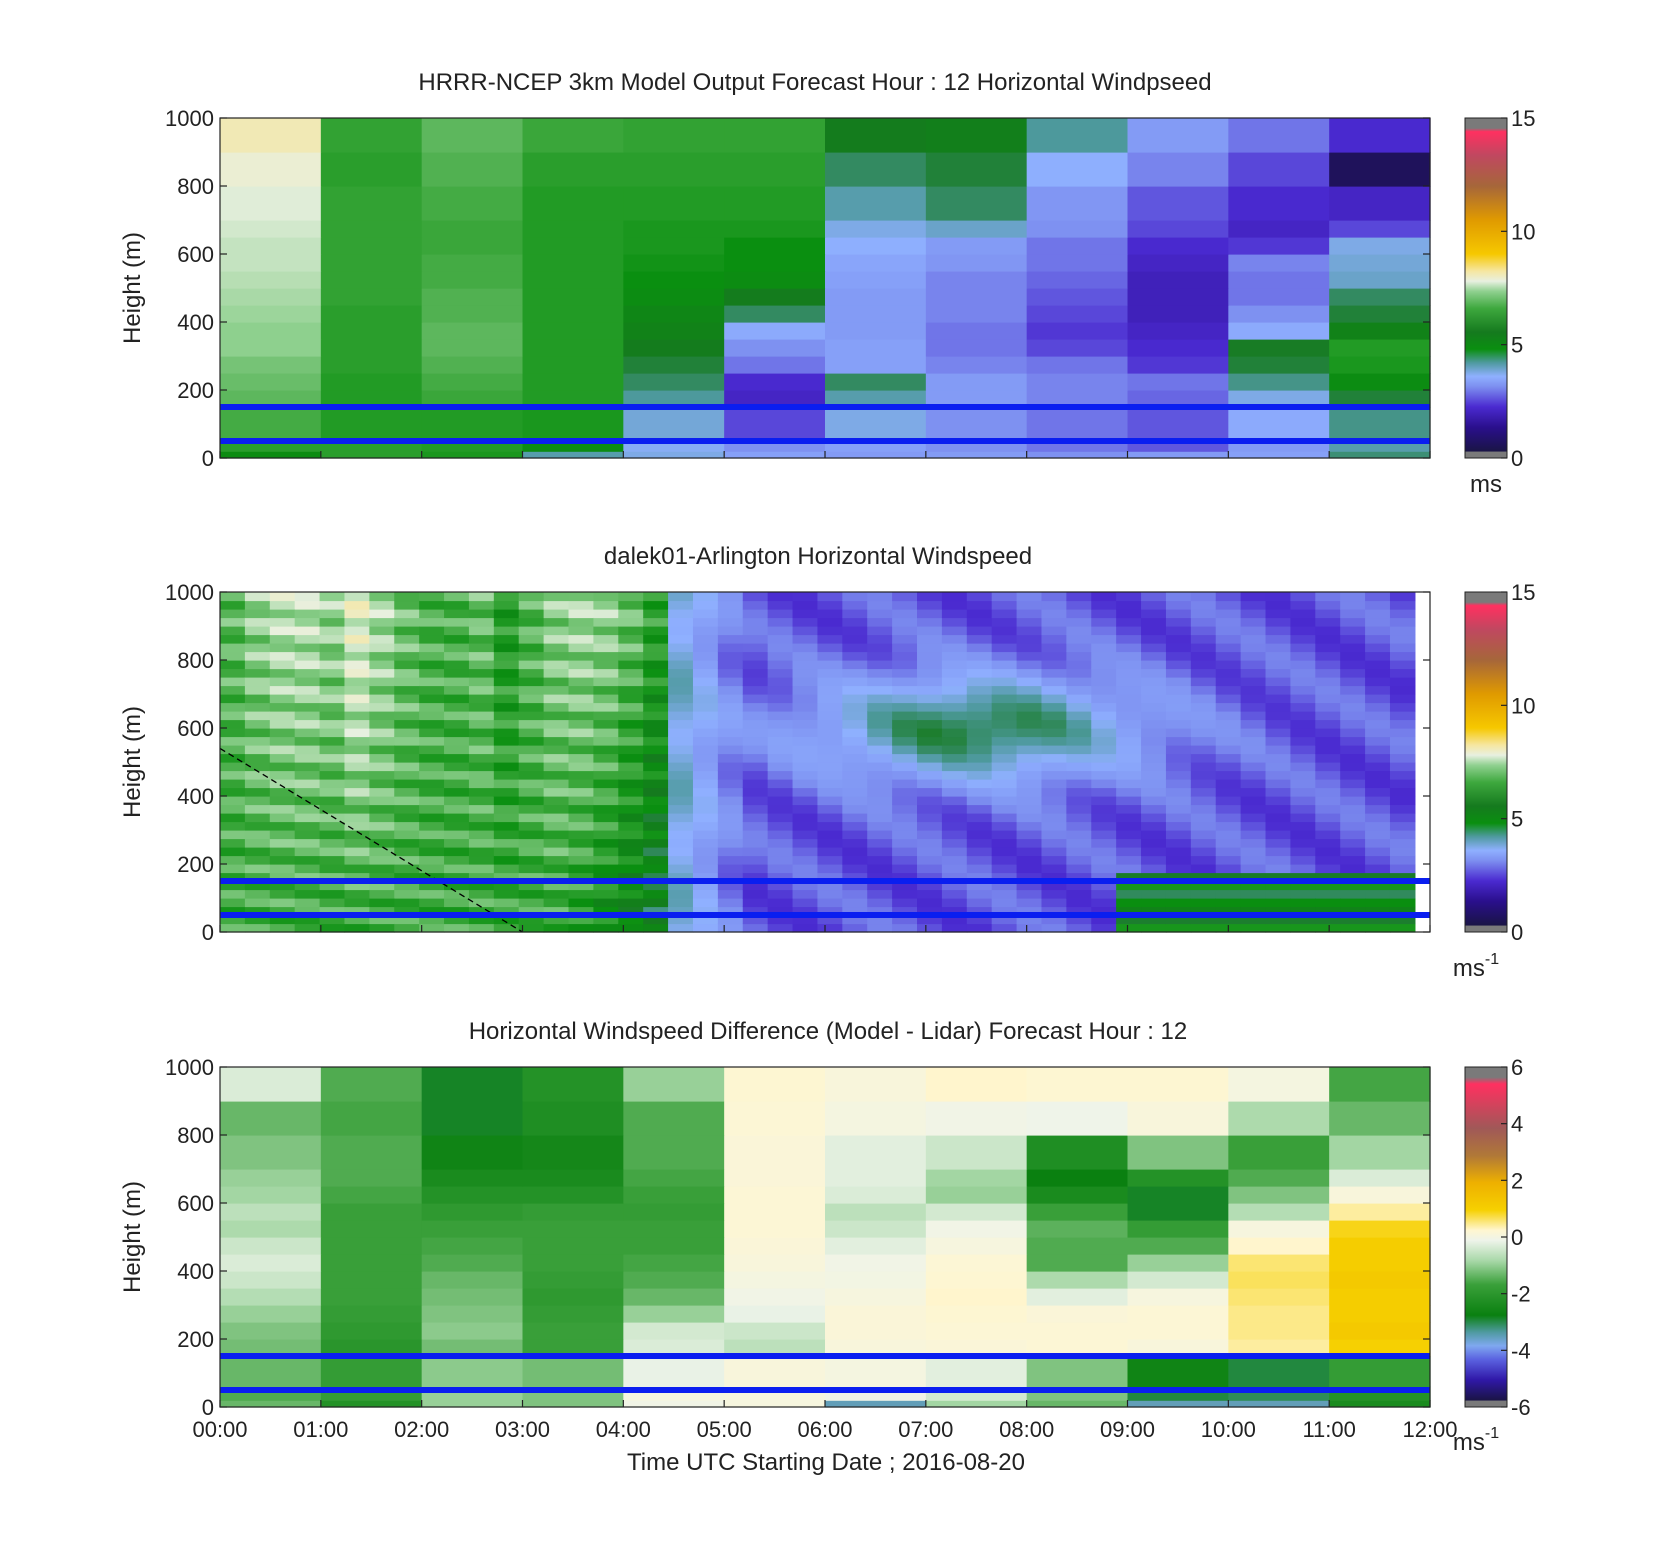 The height and width of the screenshot is (1561, 1680). Describe the element at coordinates (623, 1429) in the screenshot. I see `x-tick-label: 04:00` at that location.